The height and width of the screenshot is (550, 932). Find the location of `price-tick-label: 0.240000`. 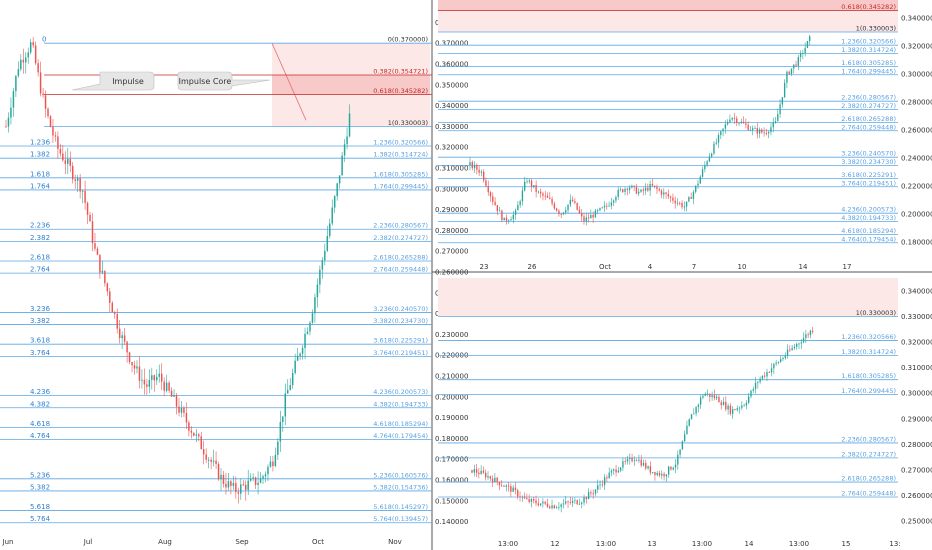

price-tick-label: 0.240000 is located at coordinates (916, 159).